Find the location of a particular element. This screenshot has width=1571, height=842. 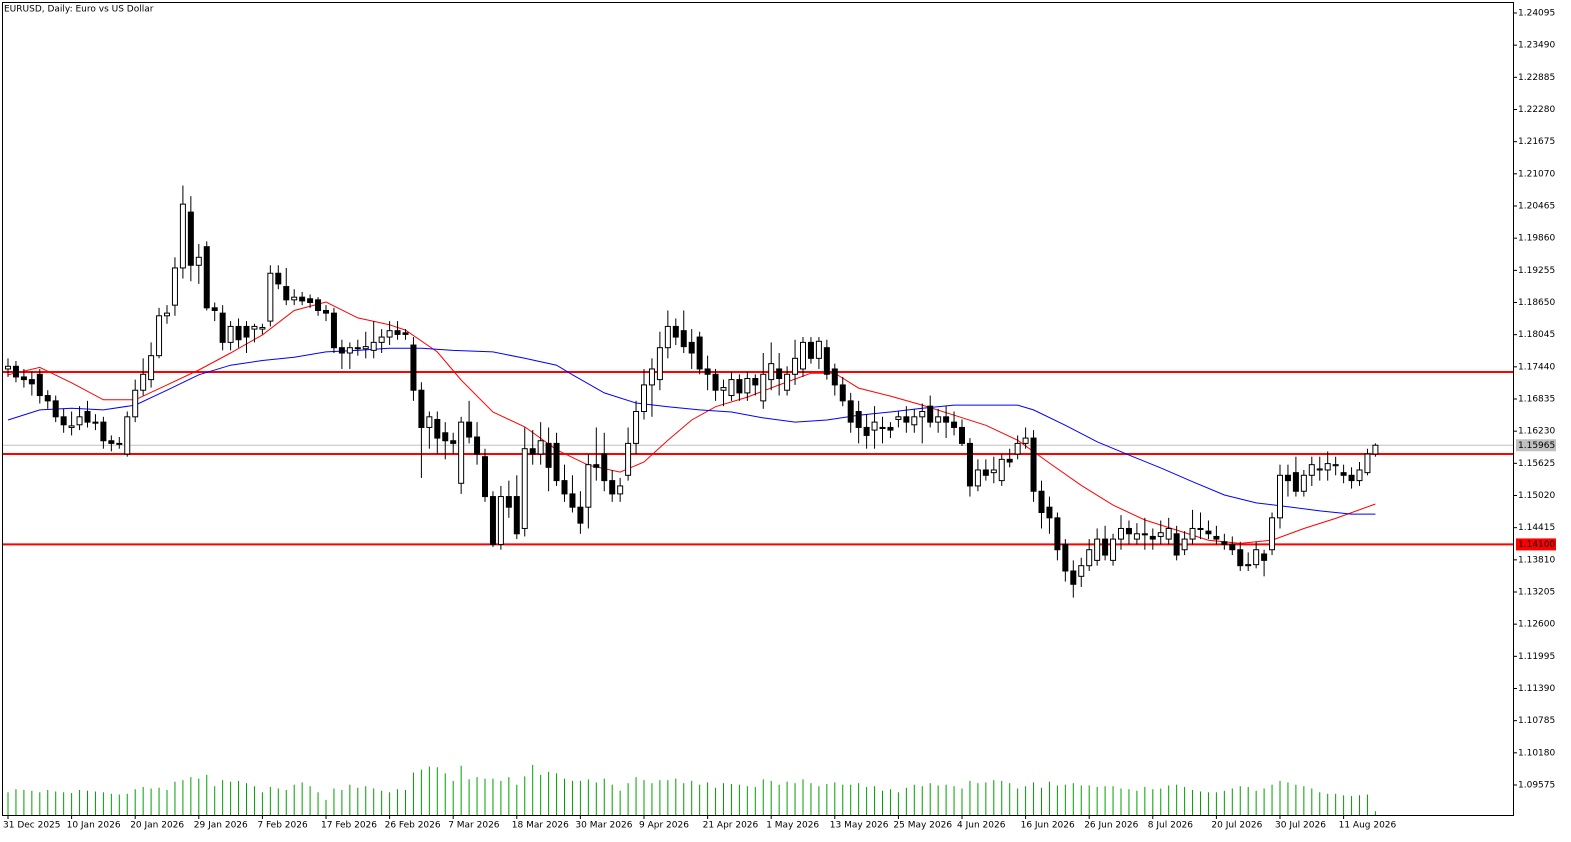

x-tick-label: 25 May 2026 is located at coordinates (922, 826).